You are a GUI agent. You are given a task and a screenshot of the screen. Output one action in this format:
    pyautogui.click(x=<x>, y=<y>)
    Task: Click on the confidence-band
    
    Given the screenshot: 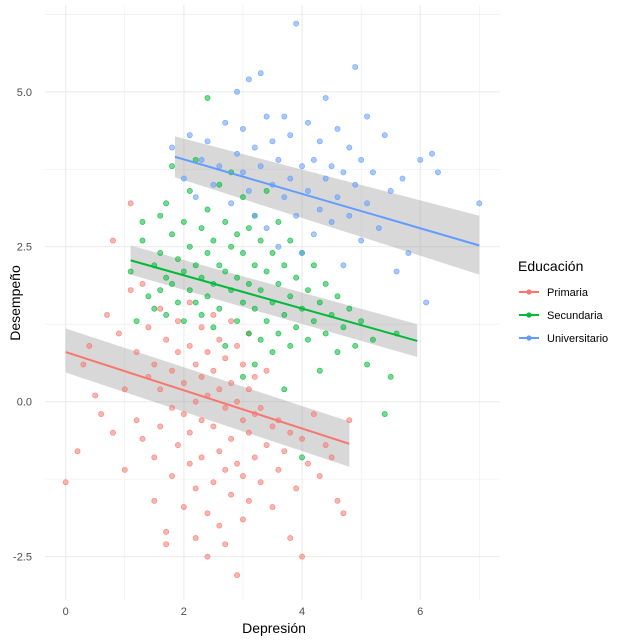 What is the action you would take?
    pyautogui.click(x=327, y=205)
    